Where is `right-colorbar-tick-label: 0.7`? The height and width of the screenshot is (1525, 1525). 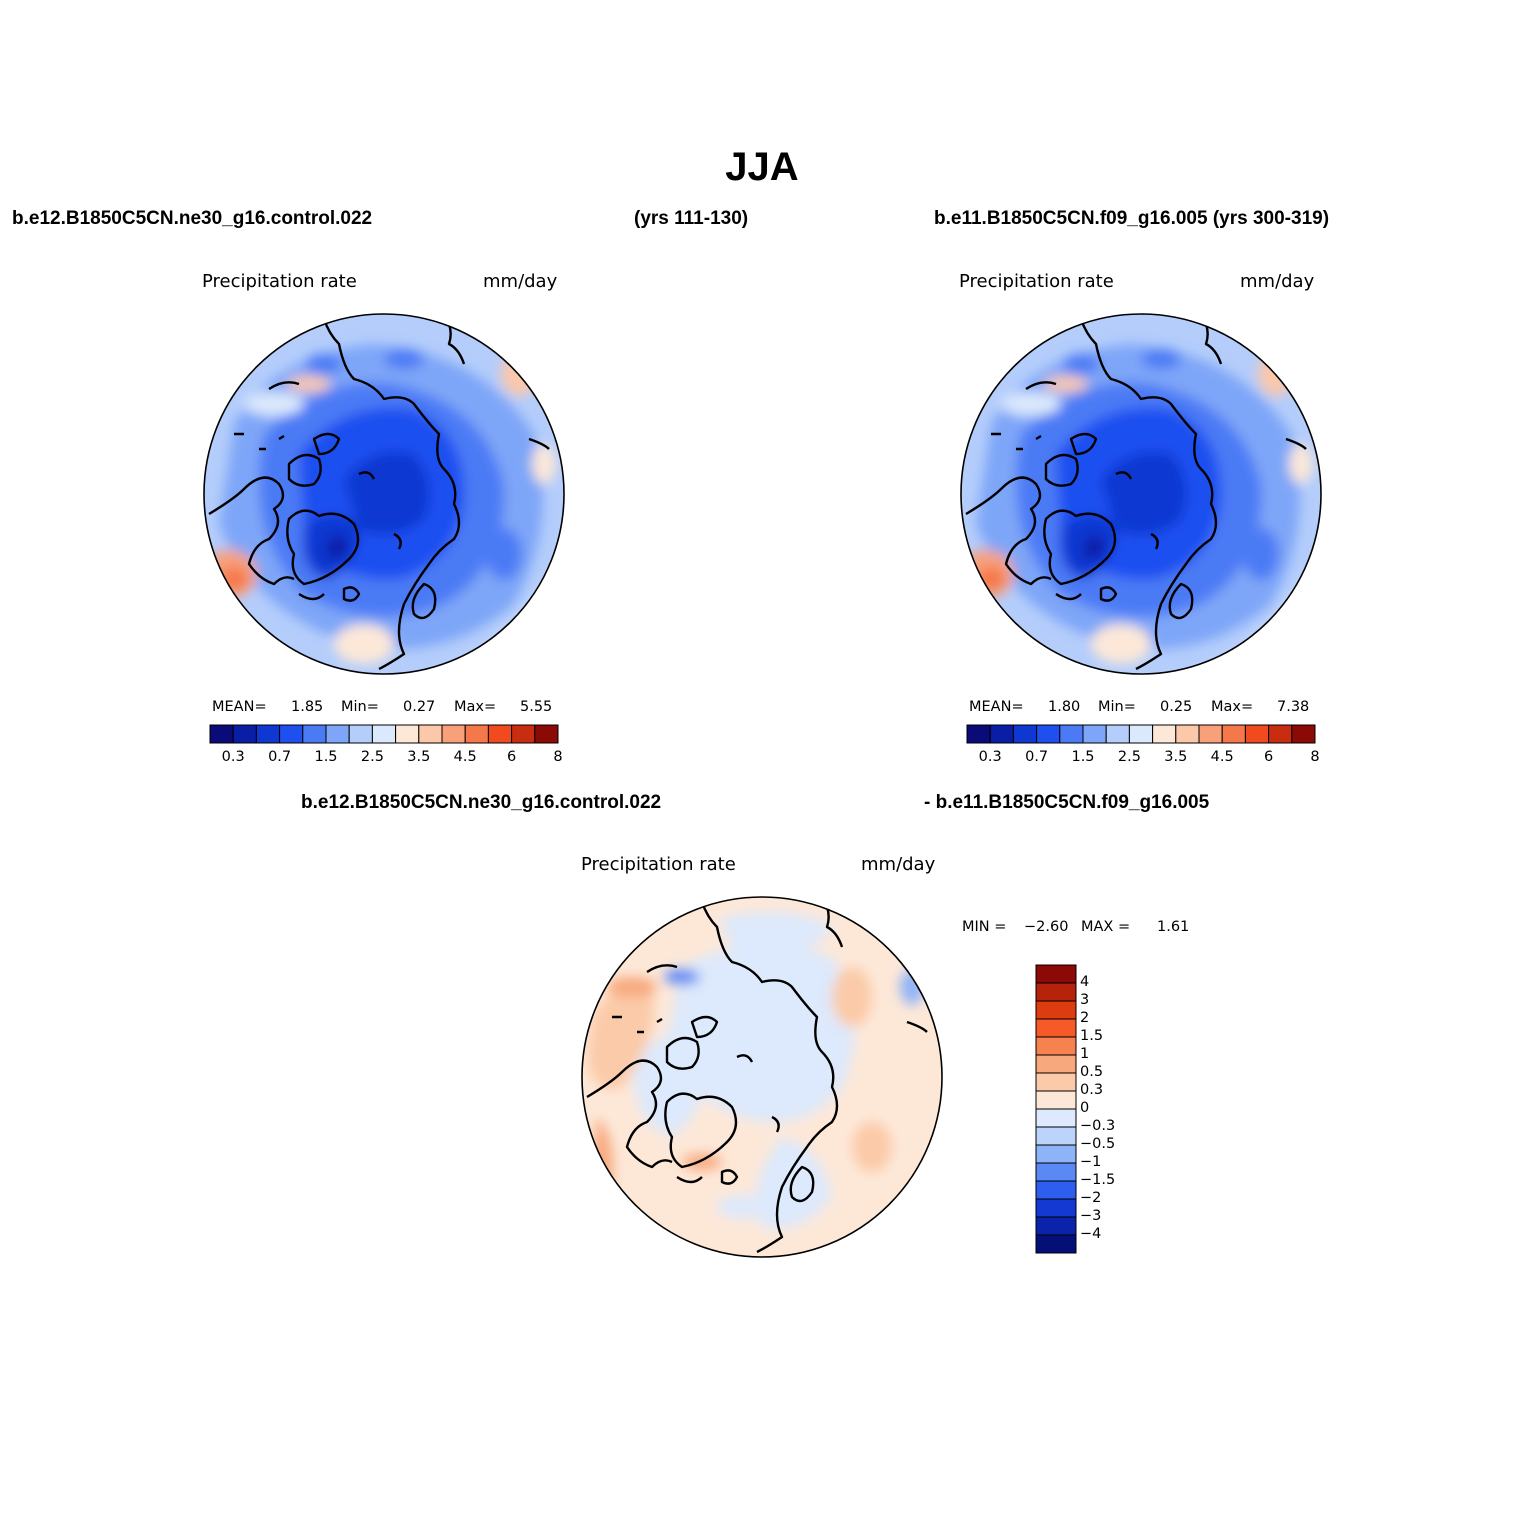
right-colorbar-tick-label: 0.7 is located at coordinates (1037, 757).